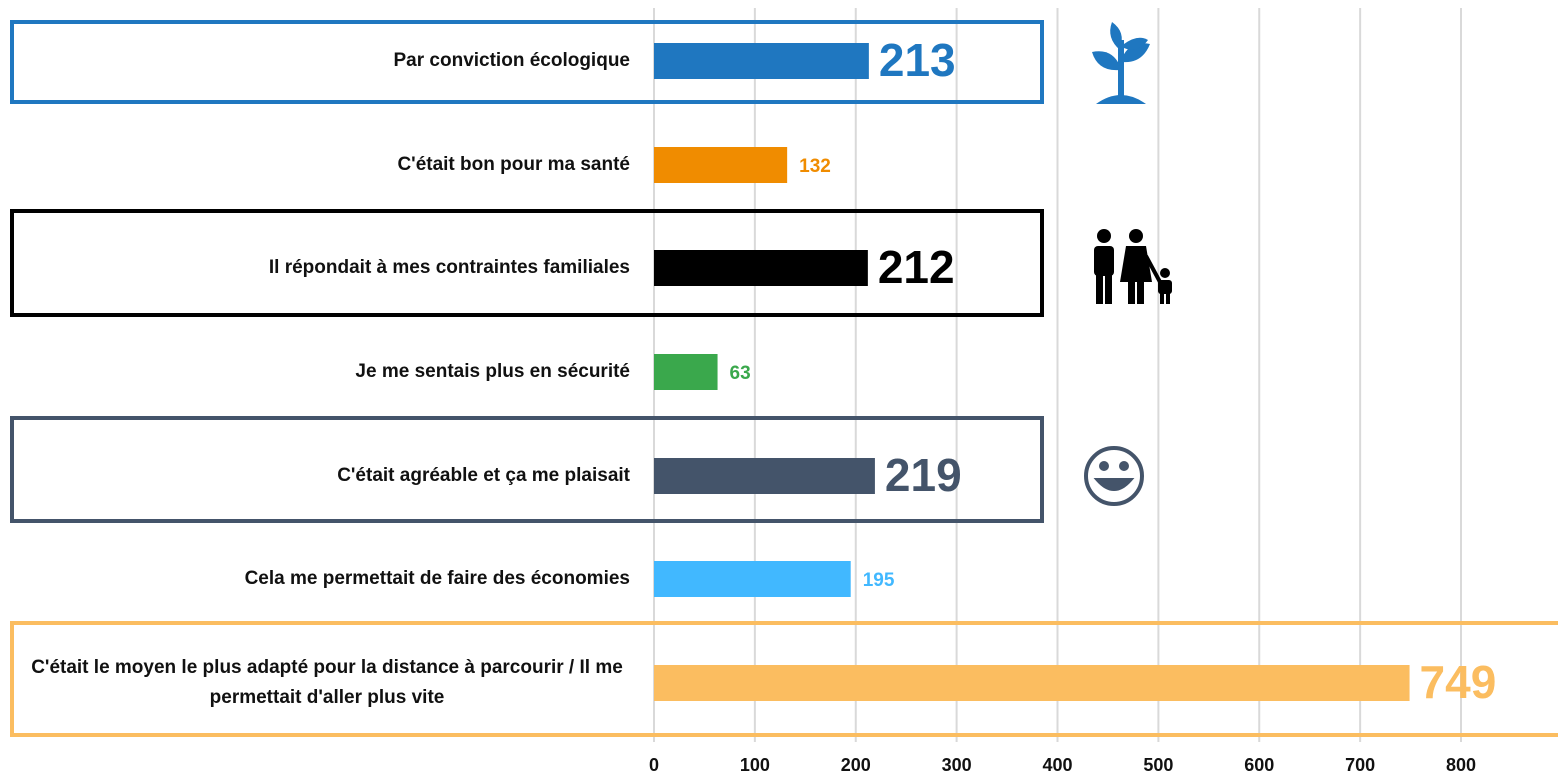 Image resolution: width=1558 pixels, height=777 pixels. What do you see at coordinates (512, 60) in the screenshot?
I see `category-label: Par conviction écologique` at bounding box center [512, 60].